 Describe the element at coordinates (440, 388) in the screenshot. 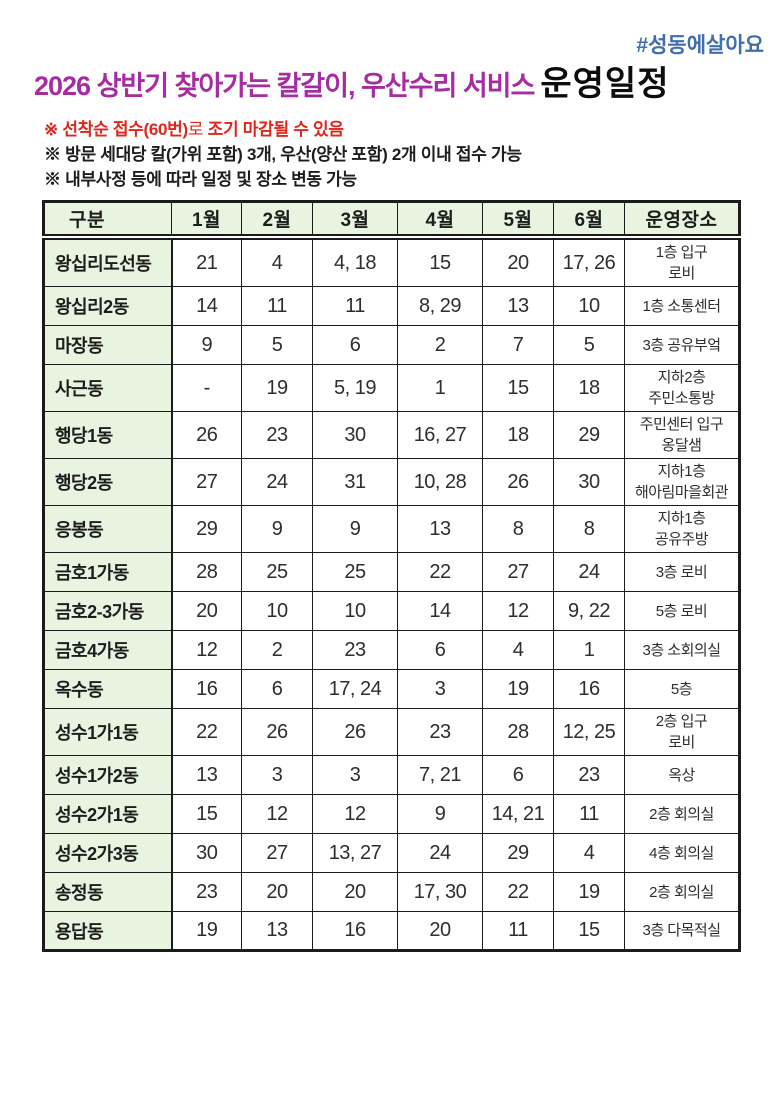

I see `date-cell: 1` at that location.